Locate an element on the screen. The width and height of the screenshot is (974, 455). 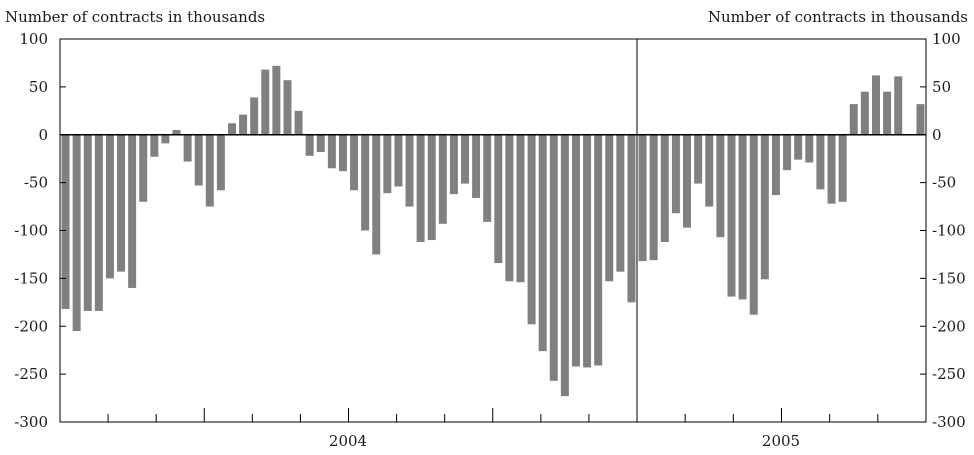
right-y-tick-label: -300 is located at coordinates (949, 422).